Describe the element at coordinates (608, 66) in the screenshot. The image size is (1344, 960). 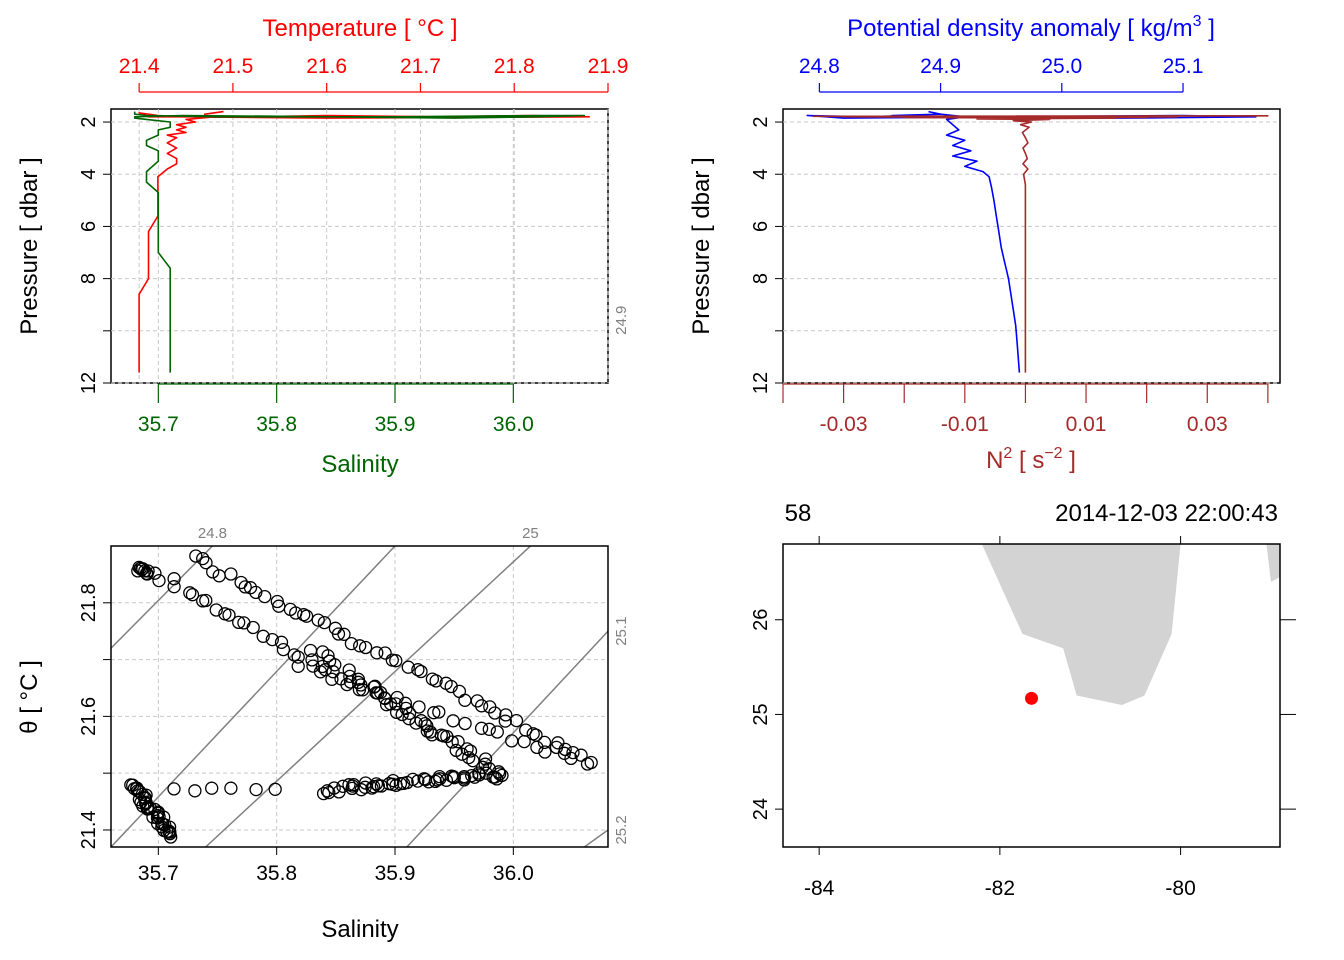
I see `top-axis-tick-label: 21.9` at that location.